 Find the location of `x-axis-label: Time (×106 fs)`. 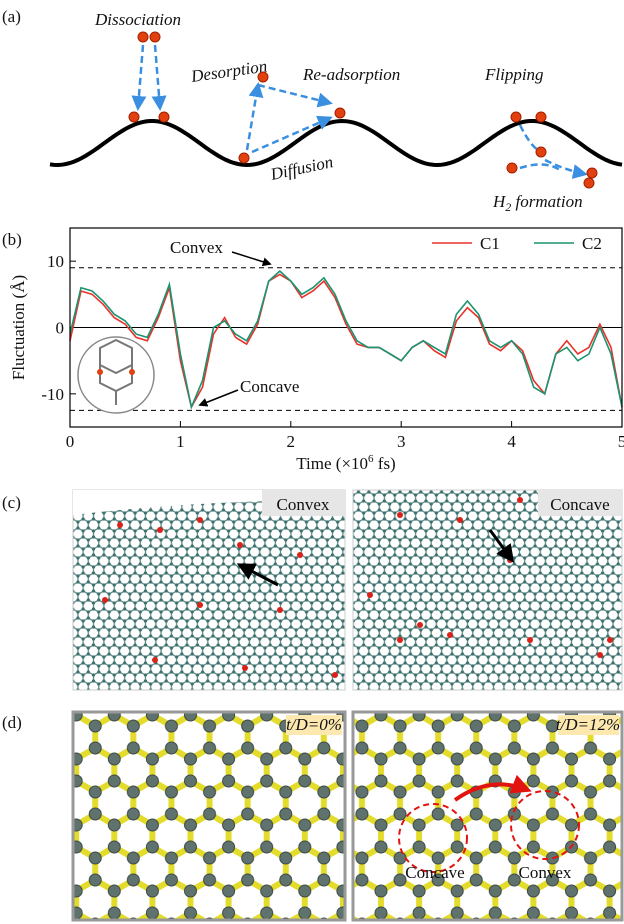

x-axis-label: Time (×106 fs) is located at coordinates (345, 463).